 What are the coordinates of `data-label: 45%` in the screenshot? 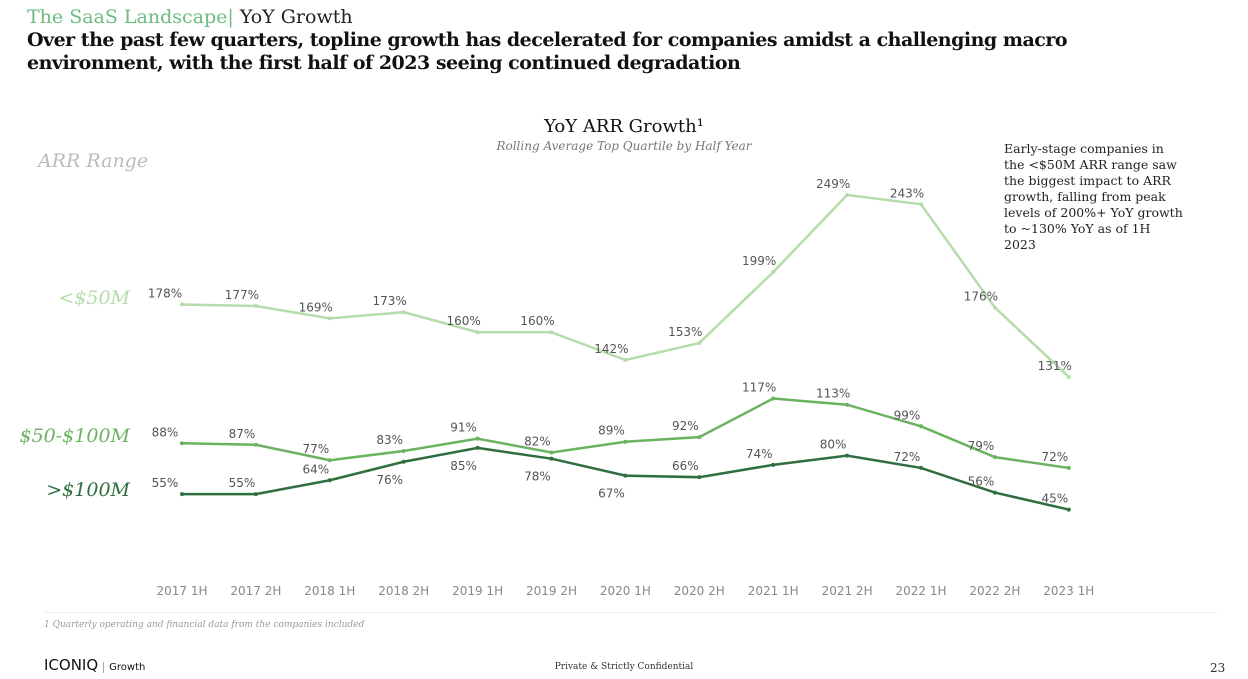 It's located at (1054, 499).